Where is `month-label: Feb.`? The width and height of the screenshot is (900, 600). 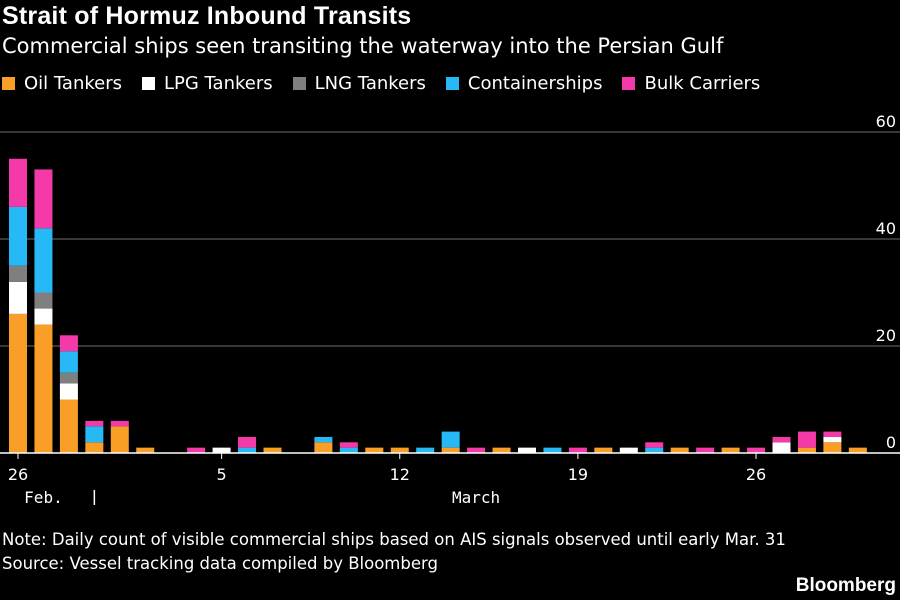 month-label: Feb. is located at coordinates (43, 497).